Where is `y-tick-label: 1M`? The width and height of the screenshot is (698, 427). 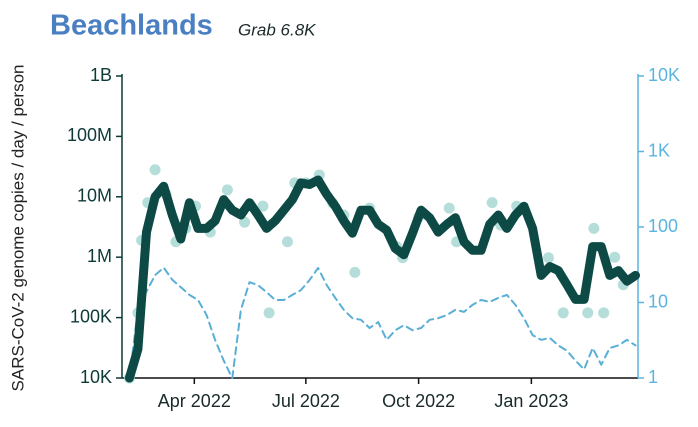
y-tick-label: 1M is located at coordinates (99, 256).